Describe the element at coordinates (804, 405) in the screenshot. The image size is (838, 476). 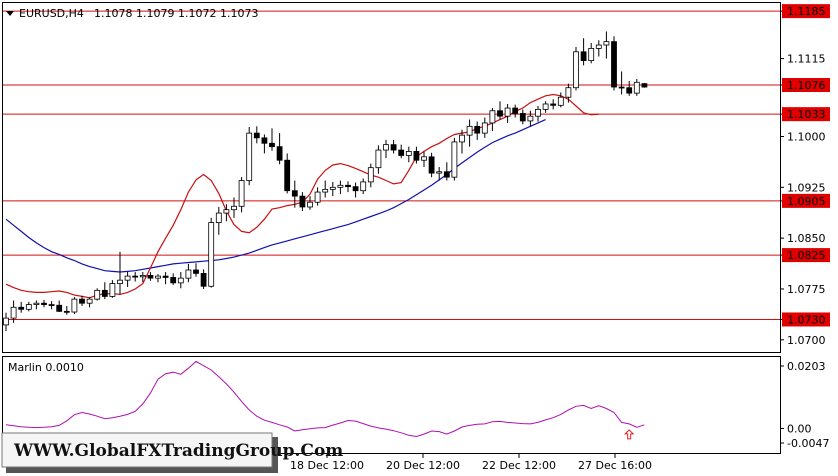
I see `indicator-scale: 0.0203 0.00-0.0047` at that location.